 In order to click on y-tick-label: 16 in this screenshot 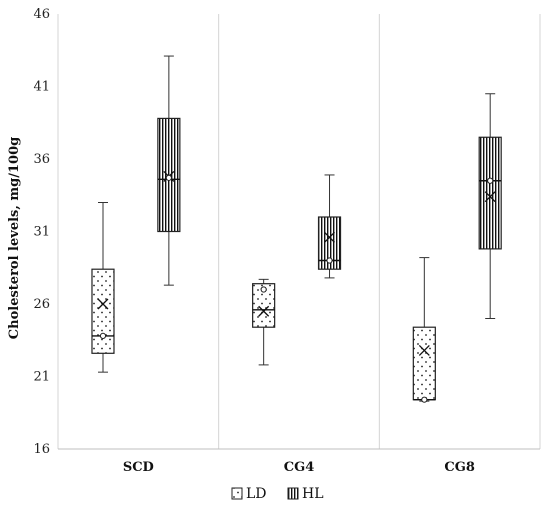, I will do `click(41, 449)`.